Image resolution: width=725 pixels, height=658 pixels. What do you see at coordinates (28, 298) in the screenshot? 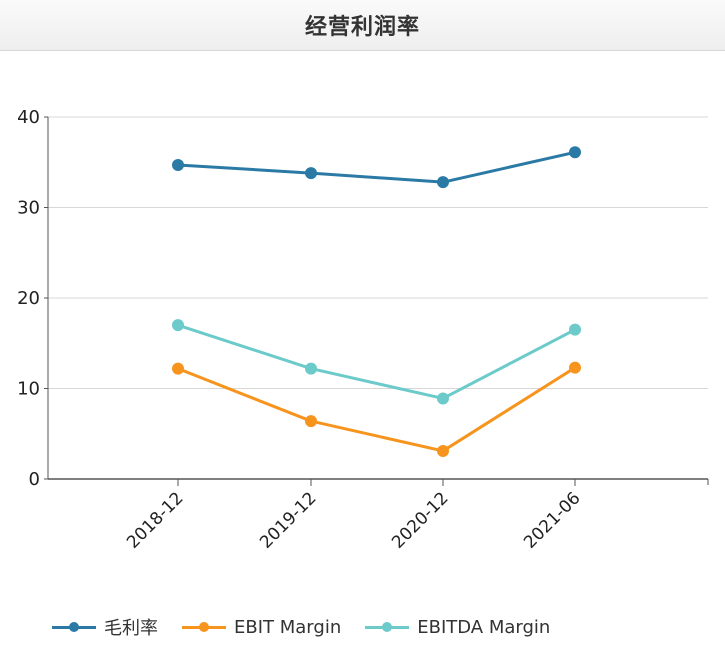
I see `y-tick-label: 20` at bounding box center [28, 298].